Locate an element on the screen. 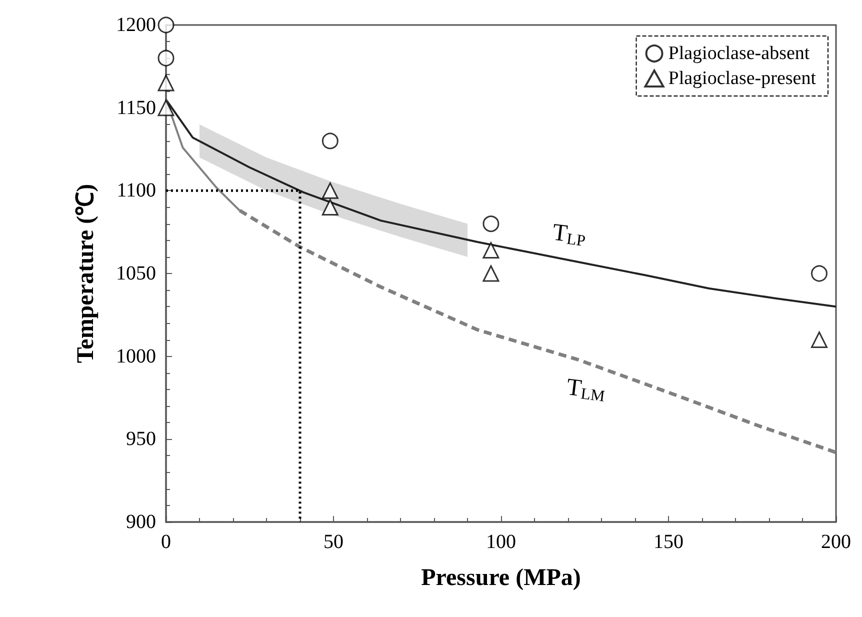  y-tick-label: 1100 is located at coordinates (136, 191).